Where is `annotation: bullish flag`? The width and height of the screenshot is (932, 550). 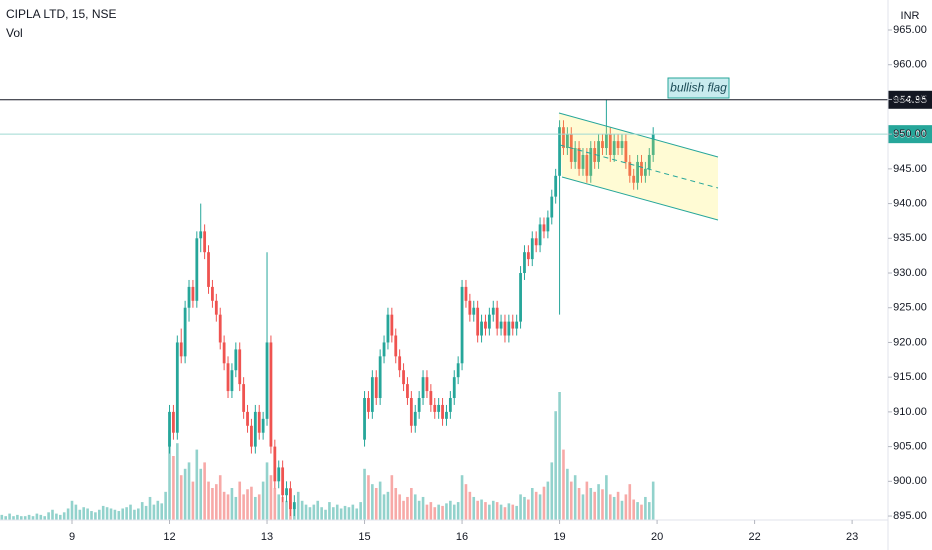 annotation: bullish flag is located at coordinates (698, 88).